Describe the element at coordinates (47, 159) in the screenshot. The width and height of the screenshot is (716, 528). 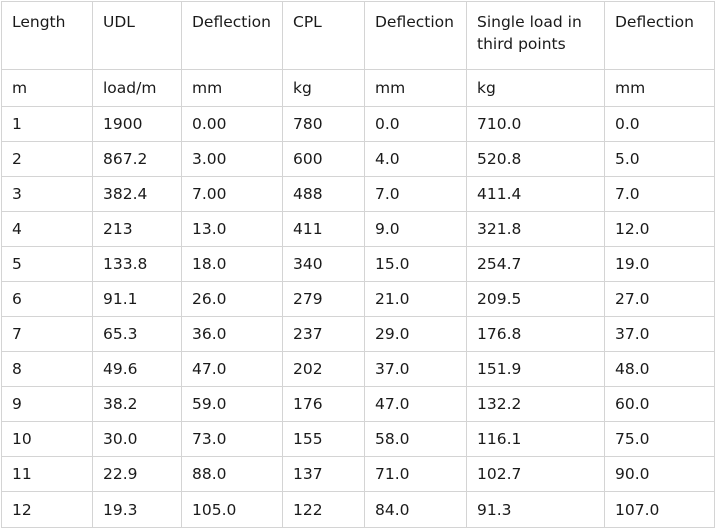
I see `table-cell: 2` at that location.